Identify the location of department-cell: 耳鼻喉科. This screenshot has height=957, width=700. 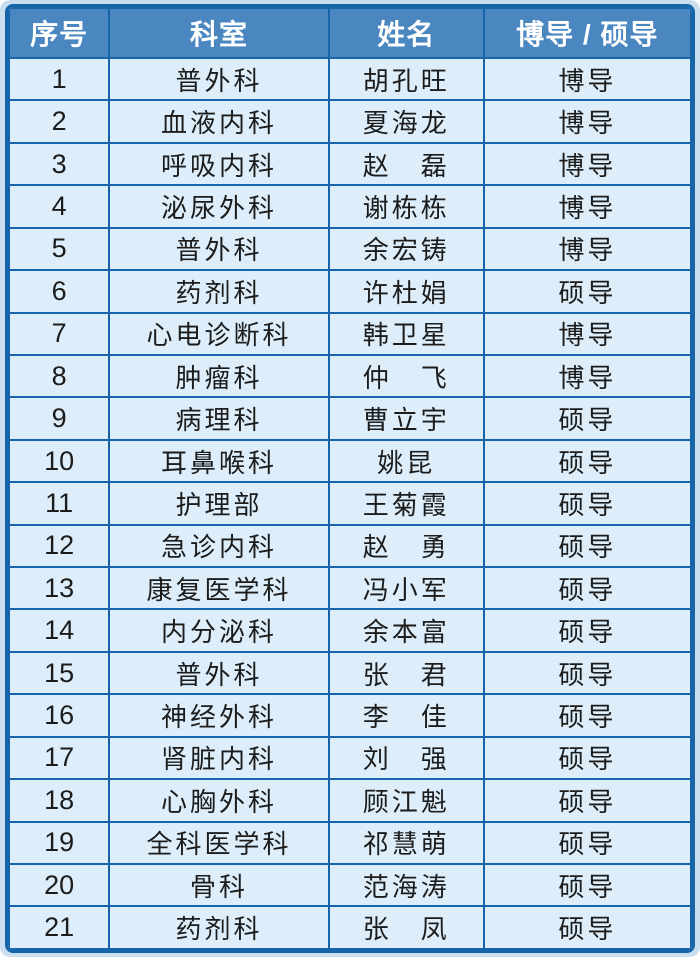
(219, 461).